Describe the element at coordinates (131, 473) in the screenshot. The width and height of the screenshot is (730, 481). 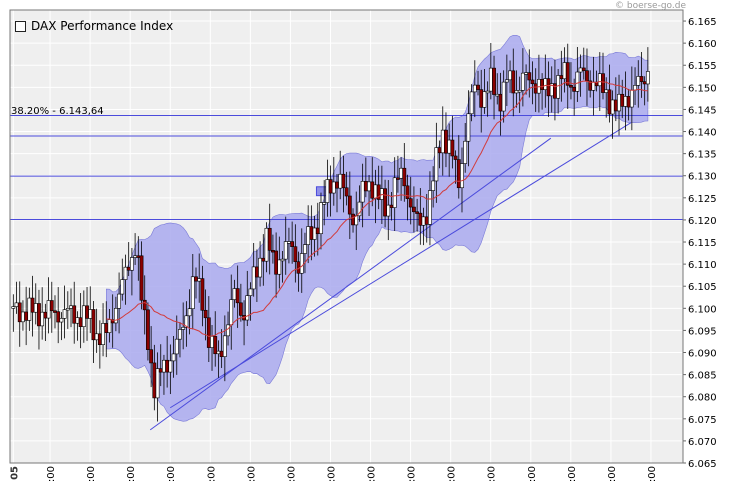
I see `x-tick-label: 09:00` at that location.